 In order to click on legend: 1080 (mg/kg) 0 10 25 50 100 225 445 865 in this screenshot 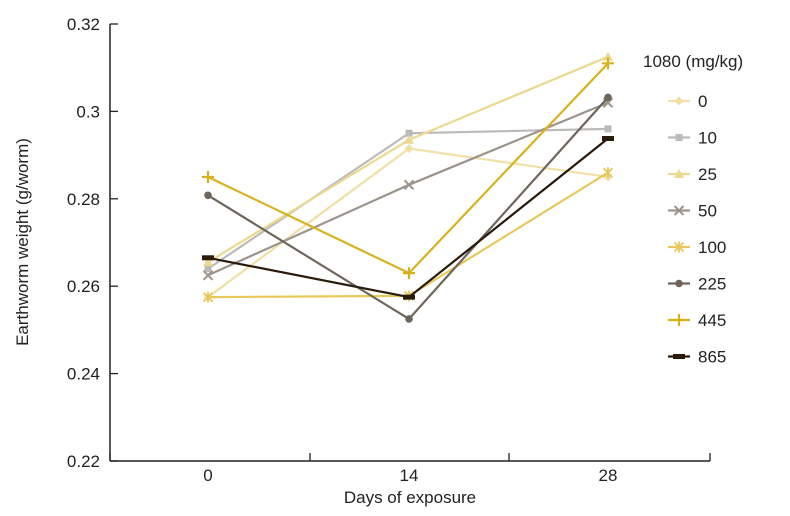, I will do `click(693, 209)`.